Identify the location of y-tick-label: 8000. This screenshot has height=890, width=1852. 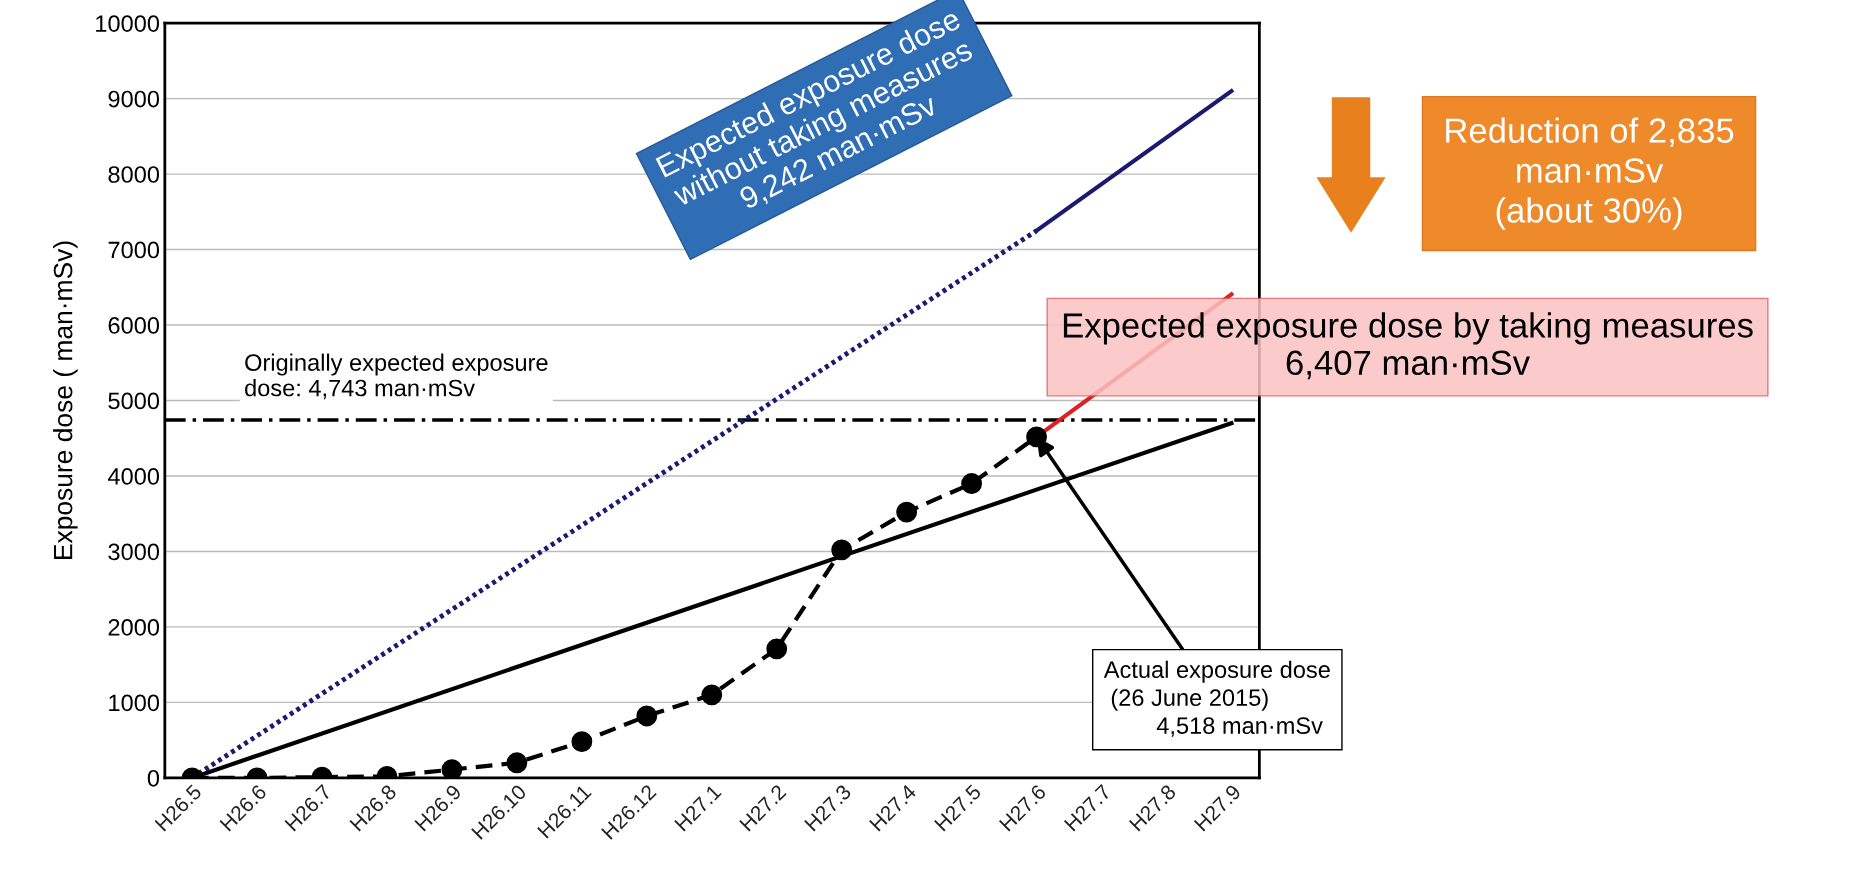
(134, 174).